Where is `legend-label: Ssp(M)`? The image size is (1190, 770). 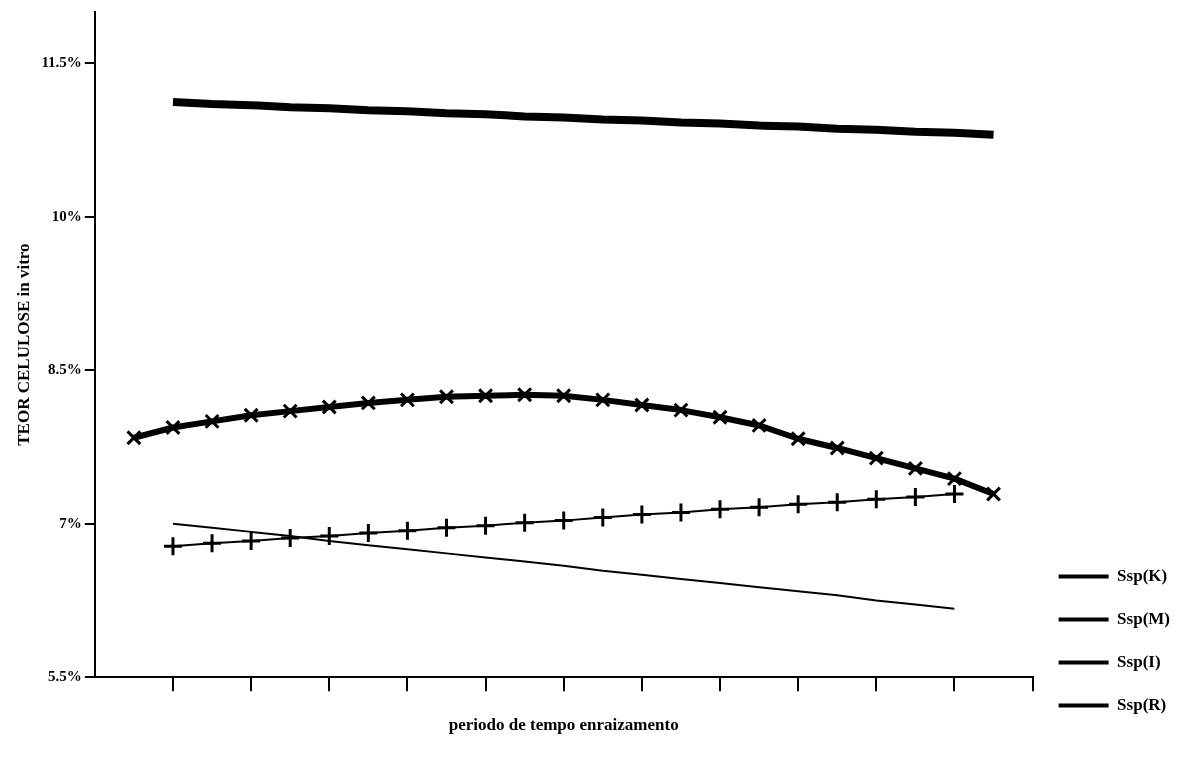 legend-label: Ssp(M) is located at coordinates (1144, 618).